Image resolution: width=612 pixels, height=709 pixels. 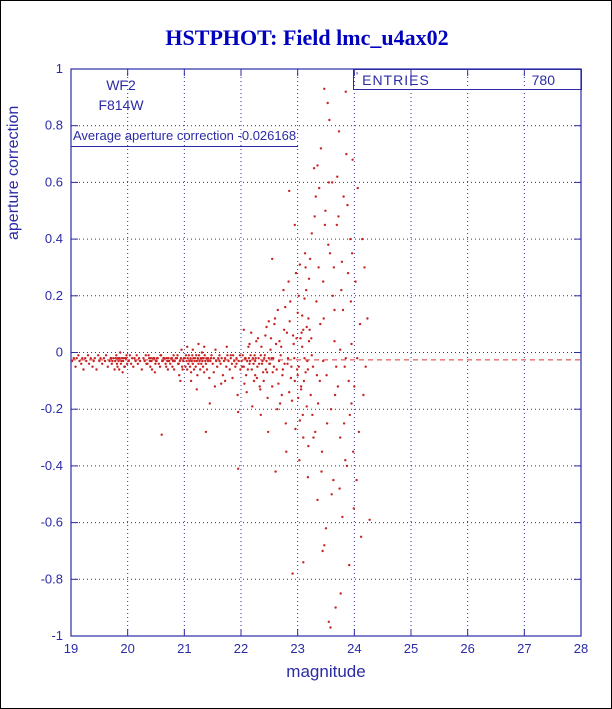 I want to click on camera-filter-label: WF2 F814W, so click(x=121, y=95).